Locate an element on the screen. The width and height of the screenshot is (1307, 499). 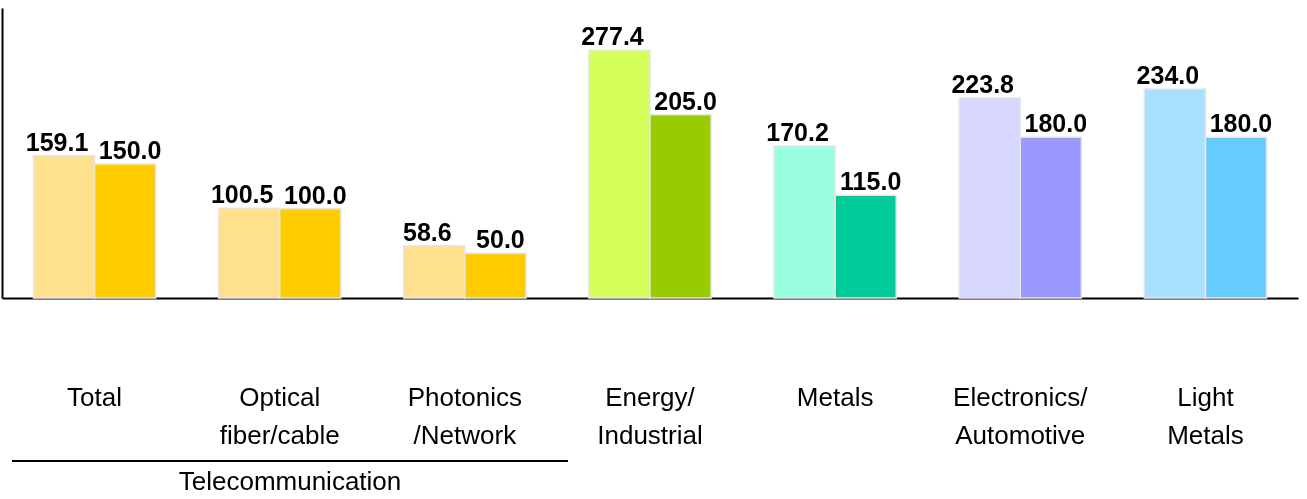
x-tick-label: Energy/ Industrial is located at coordinates (650, 416).